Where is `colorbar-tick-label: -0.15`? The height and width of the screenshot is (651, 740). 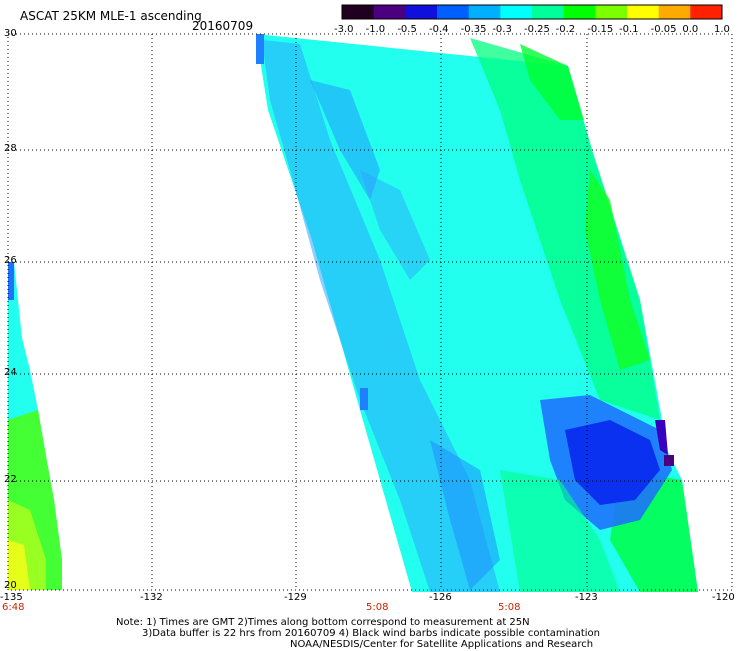 colorbar-tick-label: -0.15 is located at coordinates (600, 29).